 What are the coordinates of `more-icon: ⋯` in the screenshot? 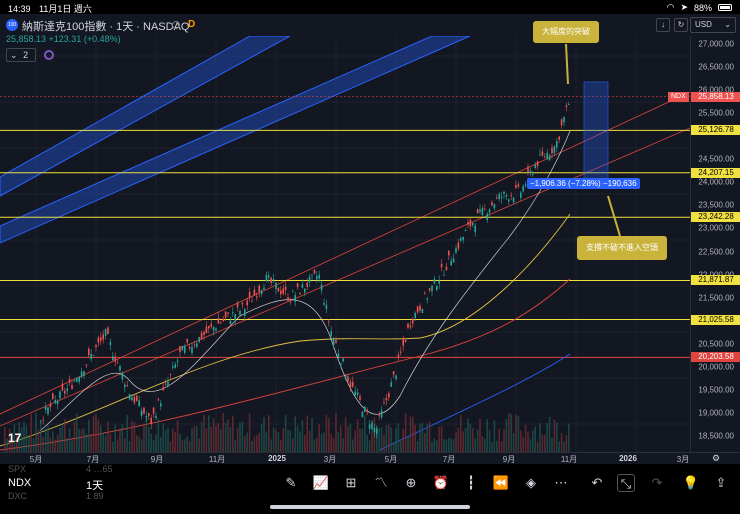 It's located at (561, 482).